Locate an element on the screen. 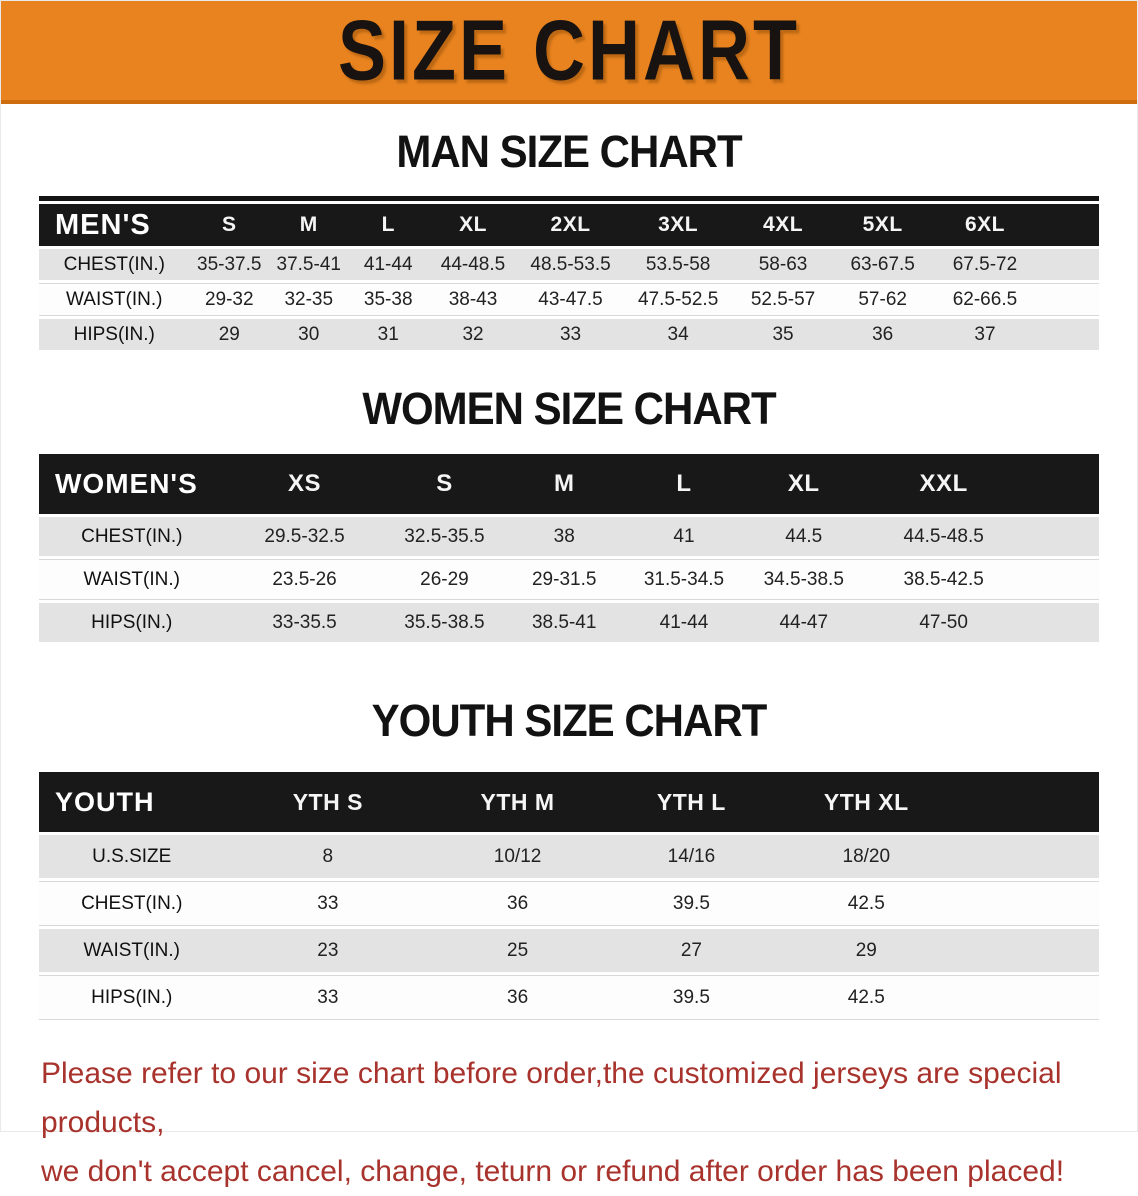  women-table-header-row: WOMEN'S XS S M L XL XXL is located at coordinates (569, 484).